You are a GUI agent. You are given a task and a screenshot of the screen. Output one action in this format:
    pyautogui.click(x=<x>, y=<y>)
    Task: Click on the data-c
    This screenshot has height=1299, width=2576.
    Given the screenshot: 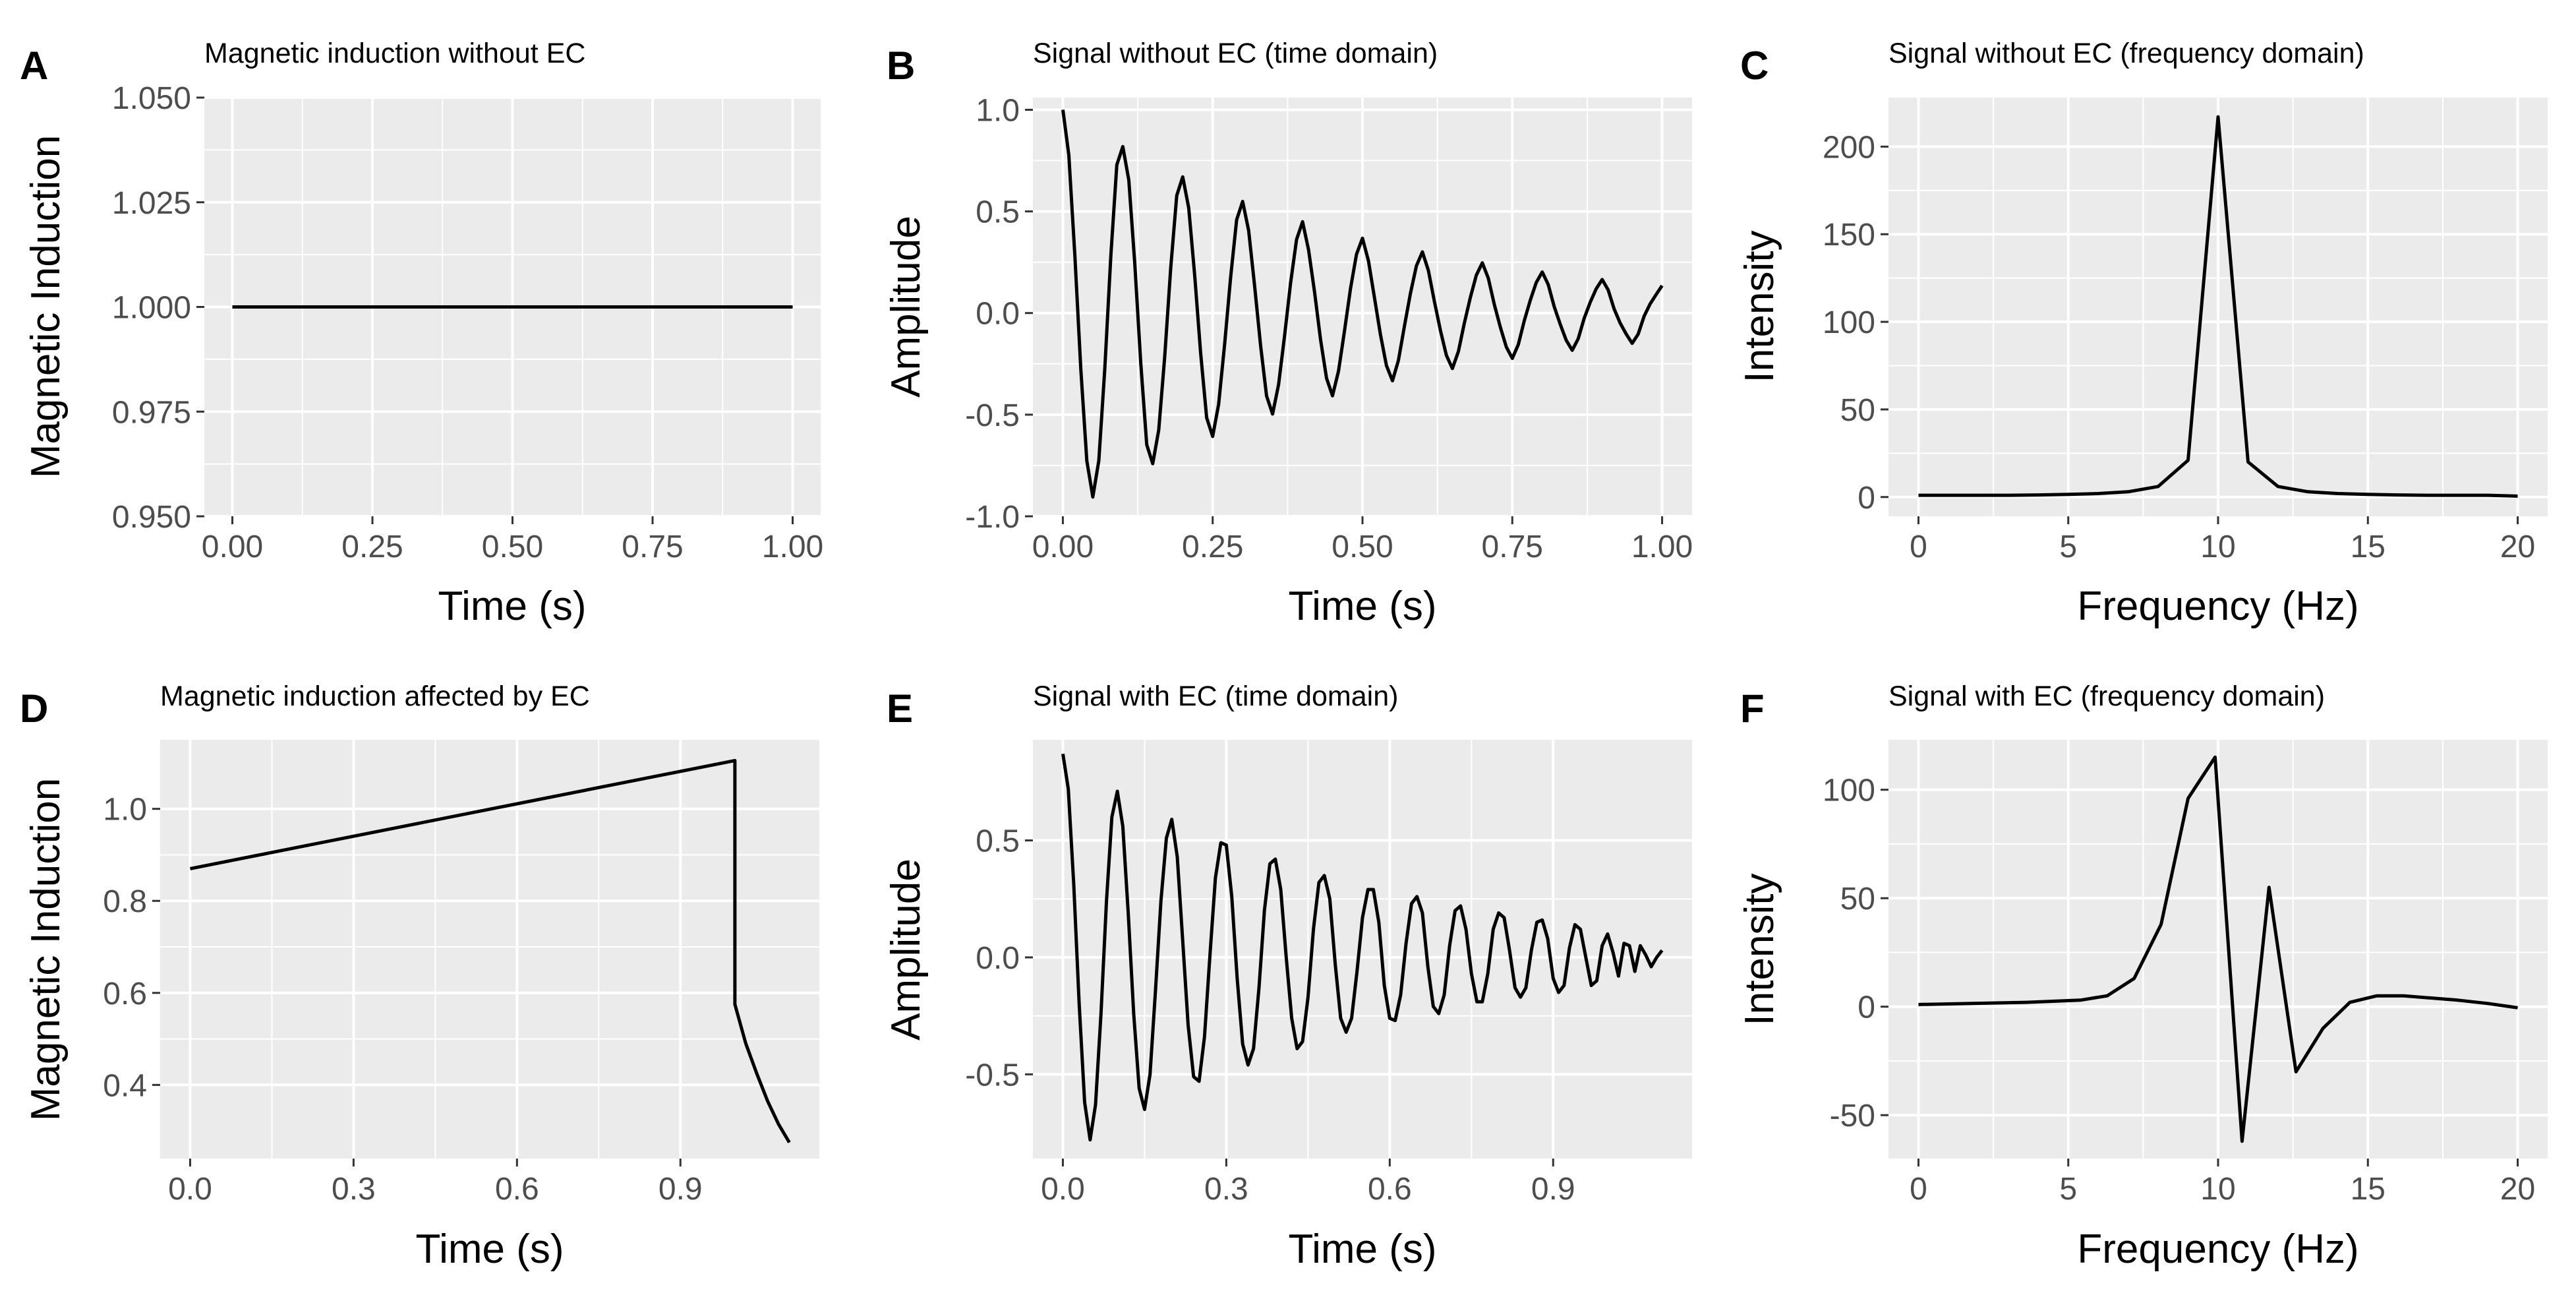 What is the action you would take?
    pyautogui.click(x=2218, y=306)
    